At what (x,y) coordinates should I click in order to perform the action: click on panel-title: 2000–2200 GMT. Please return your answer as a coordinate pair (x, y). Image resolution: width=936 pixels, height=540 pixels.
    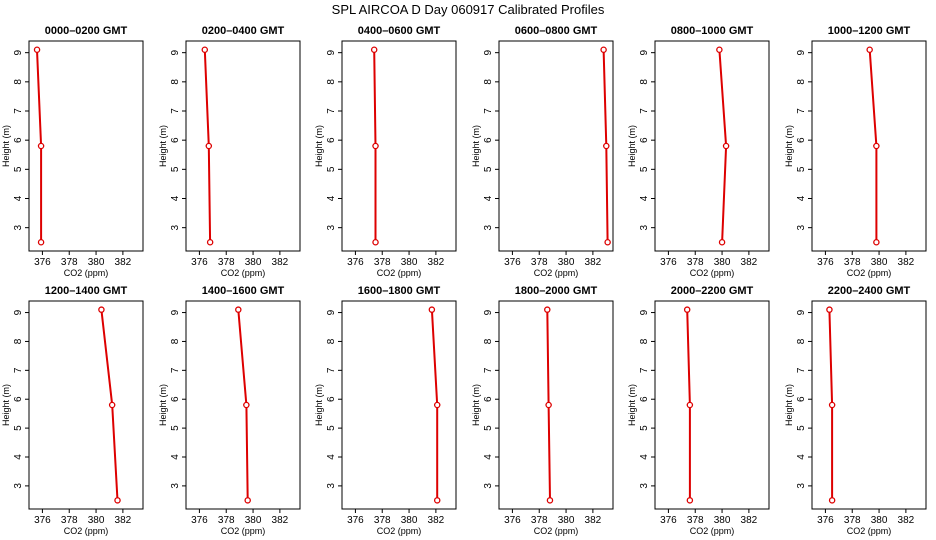
    Looking at the image, I should click on (712, 291).